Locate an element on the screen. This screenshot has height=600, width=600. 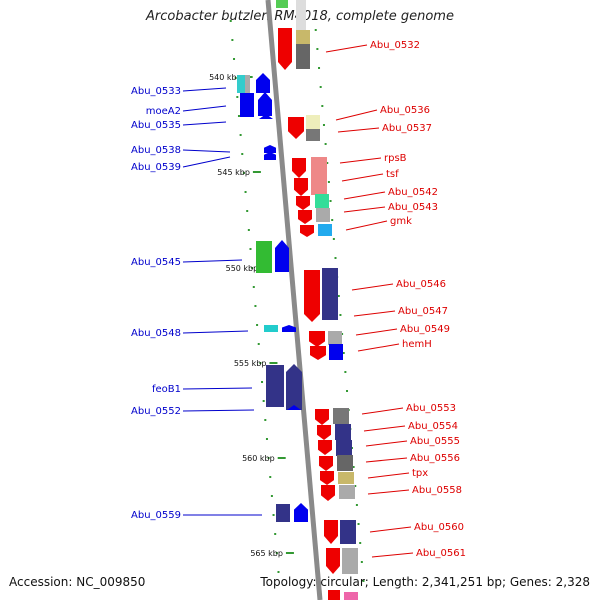
gene-label-abu_0533: Abu_0533 is located at coordinates (156, 91).